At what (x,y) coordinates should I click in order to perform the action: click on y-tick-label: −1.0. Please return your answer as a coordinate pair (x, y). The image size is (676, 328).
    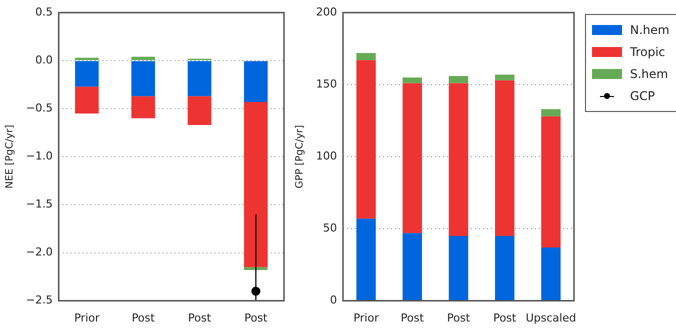
    Looking at the image, I should click on (39, 156).